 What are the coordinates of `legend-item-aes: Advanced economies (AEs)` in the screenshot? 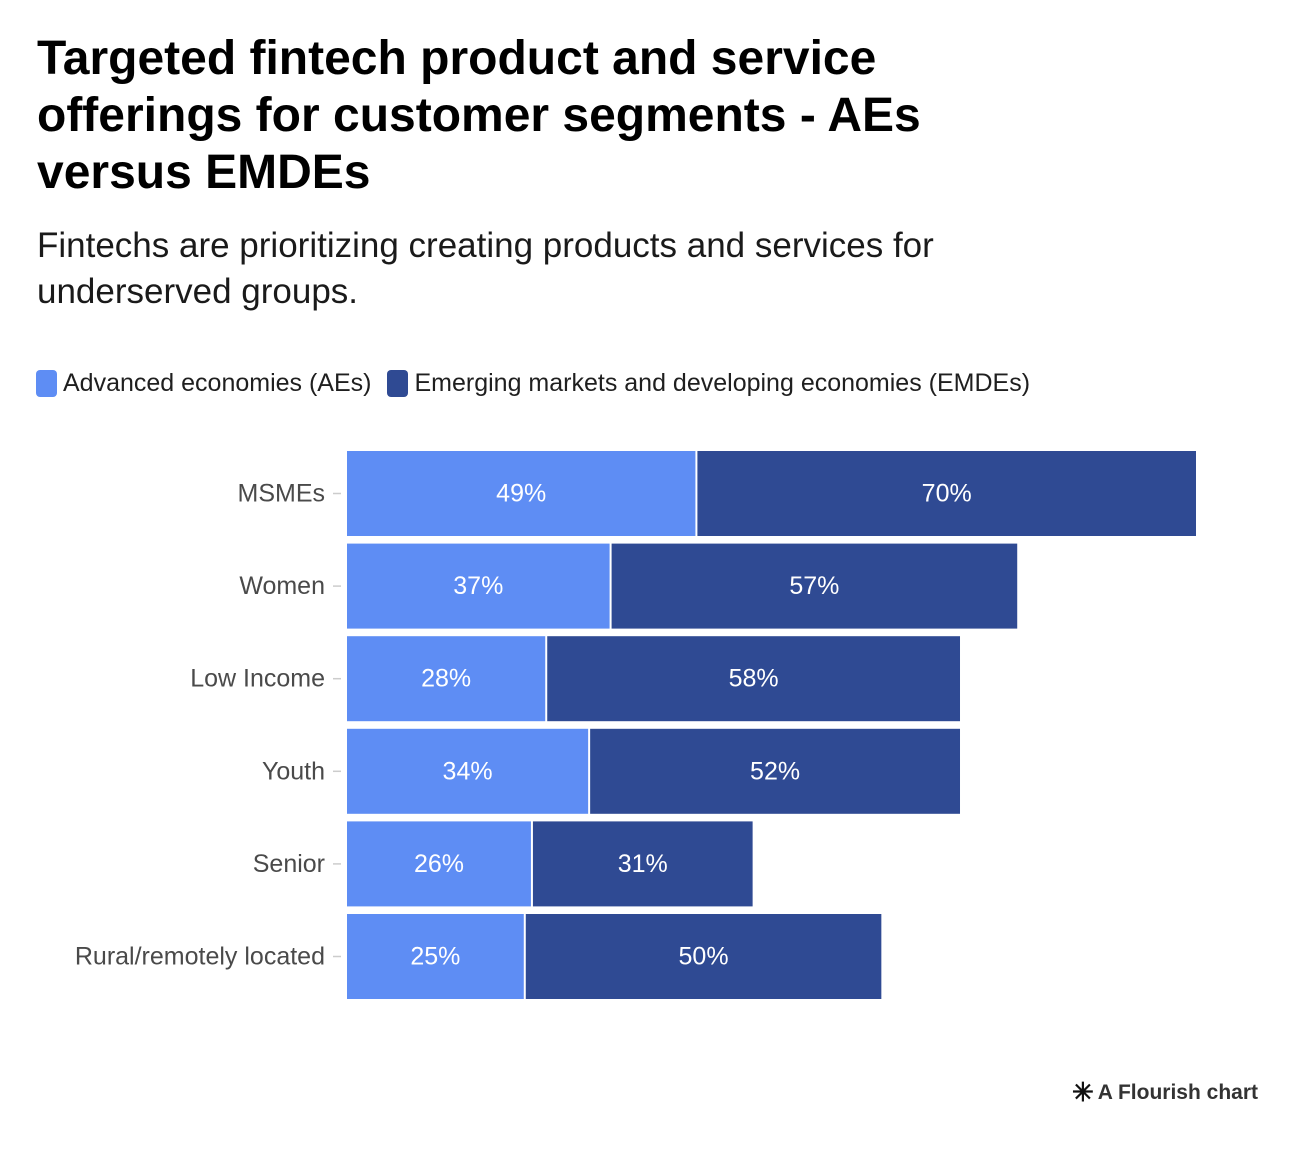 It's located at (203, 383).